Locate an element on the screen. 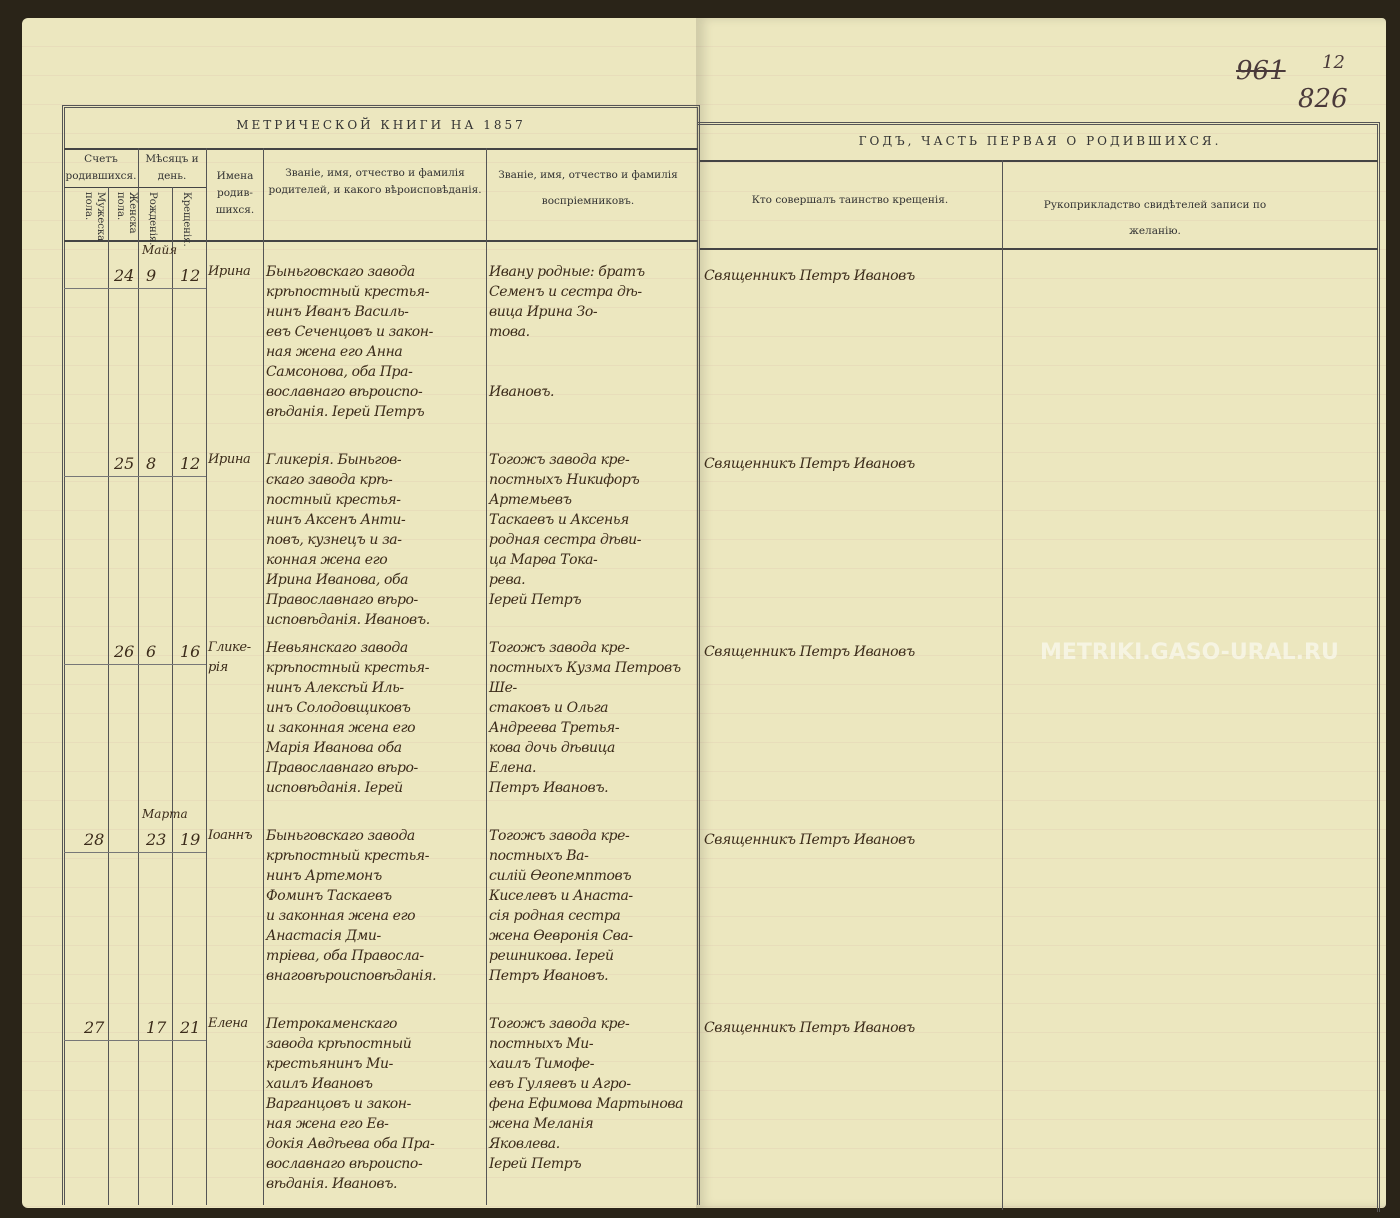 Image resolution: width=1400 pixels, height=1218 pixels. record-male-count: 28 is located at coordinates (94, 839).